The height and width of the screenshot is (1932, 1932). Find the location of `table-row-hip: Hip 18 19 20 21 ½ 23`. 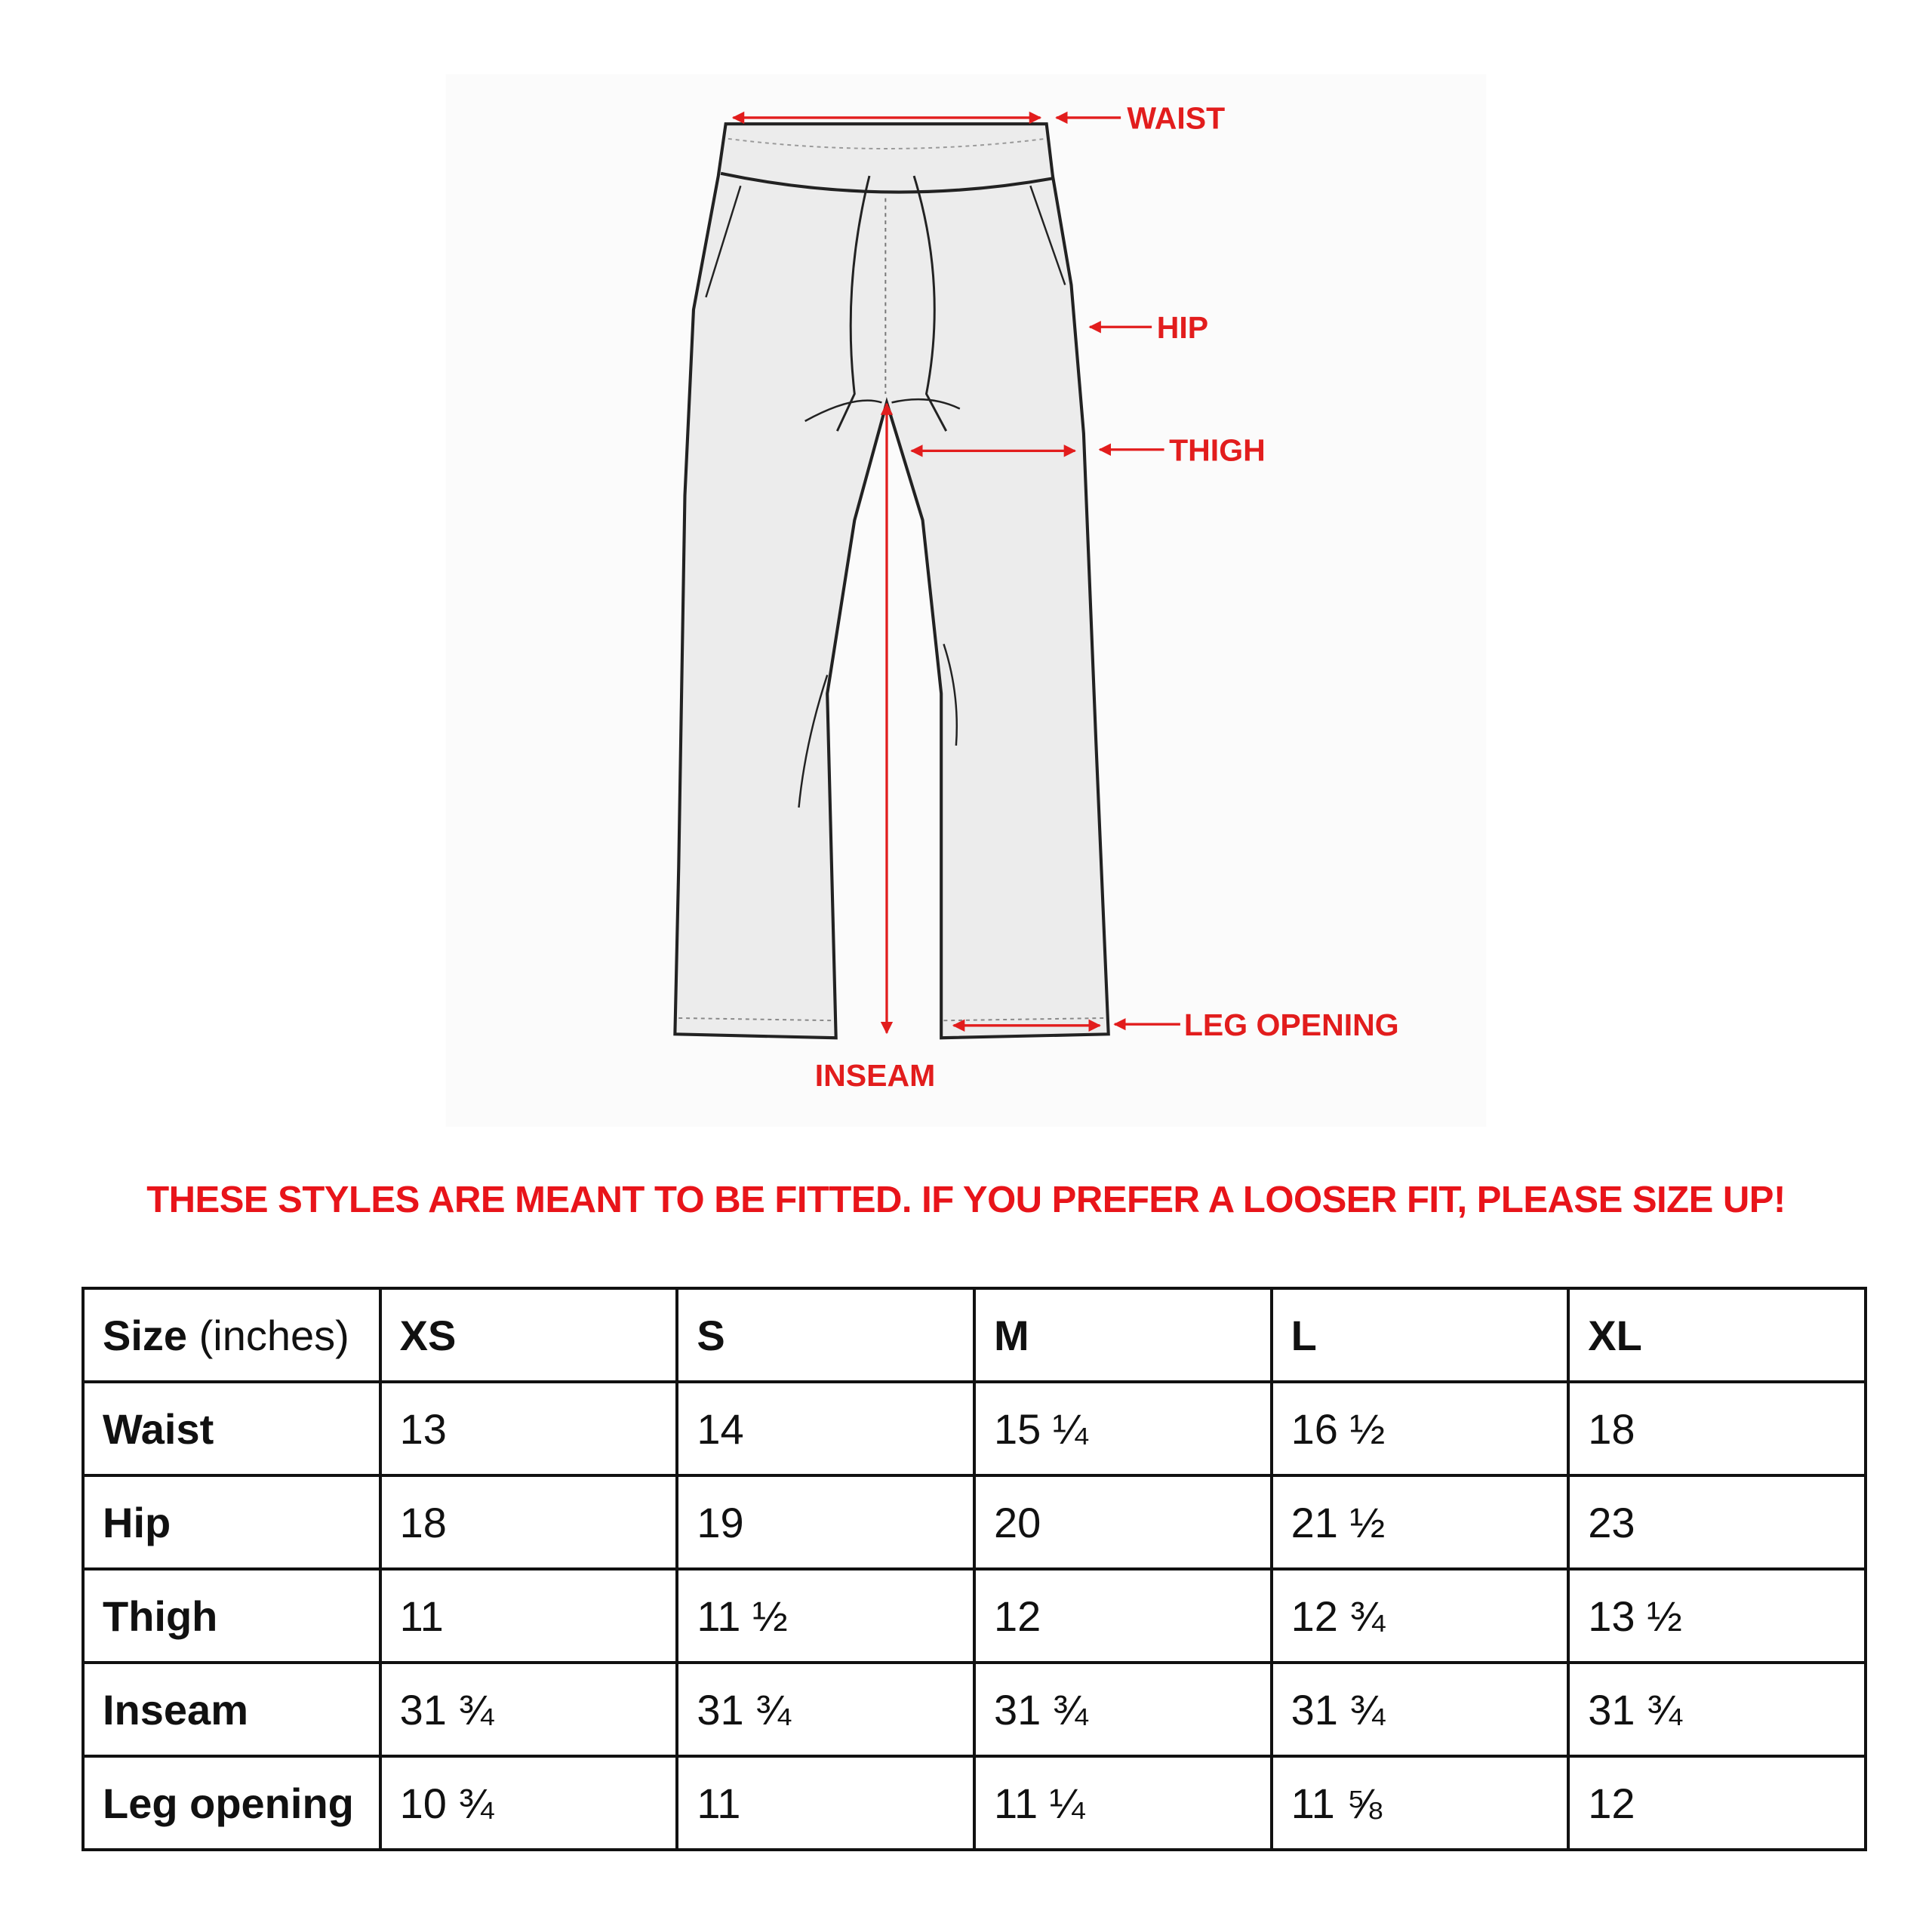

table-row-hip: Hip 18 19 20 21 ½ 23 is located at coordinates (974, 1522).